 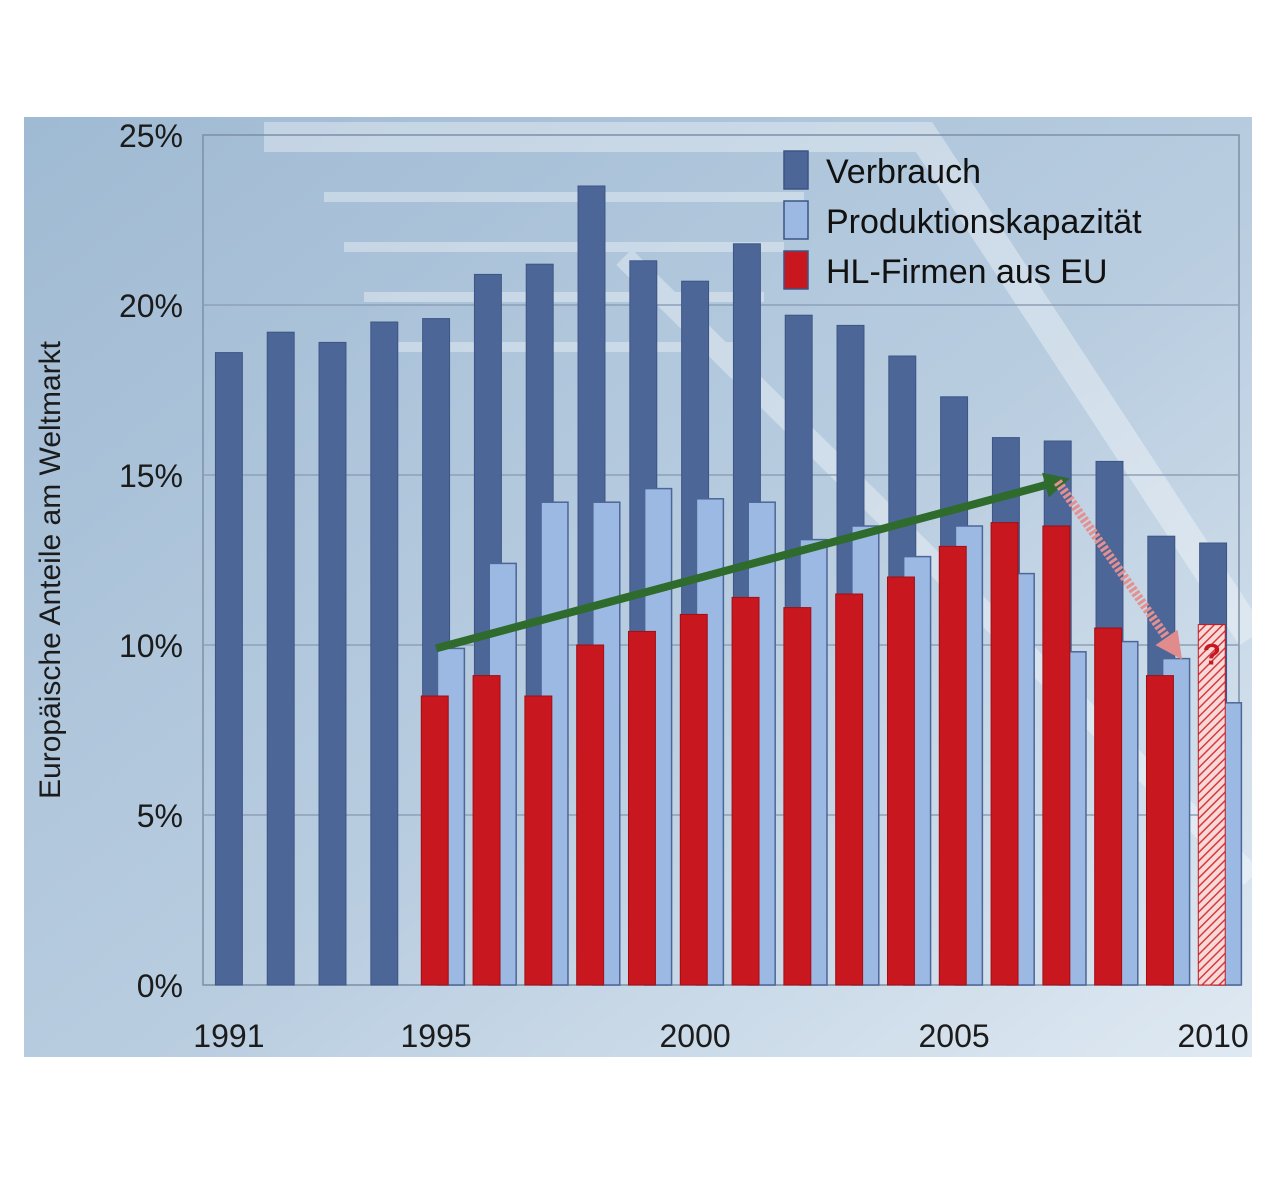 I want to click on y-axis-ticks: 0% 5% 10% 15% 20% 25%, so click(x=151, y=561).